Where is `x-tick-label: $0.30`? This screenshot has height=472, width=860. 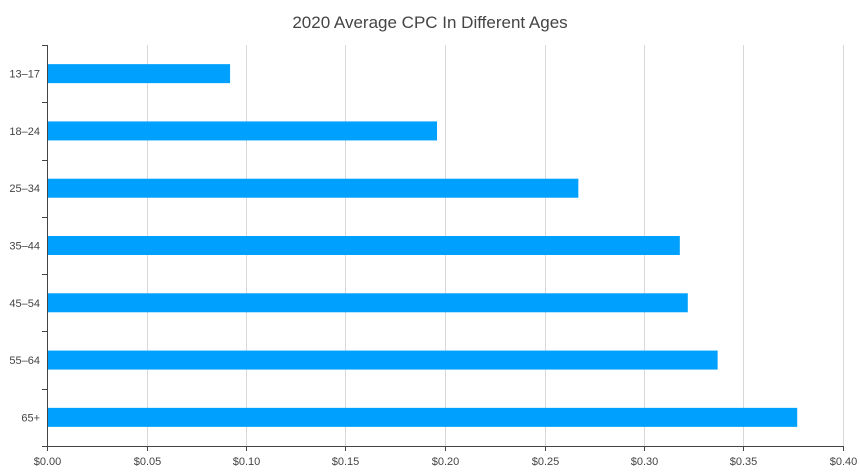 x-tick-label: $0.30 is located at coordinates (645, 462).